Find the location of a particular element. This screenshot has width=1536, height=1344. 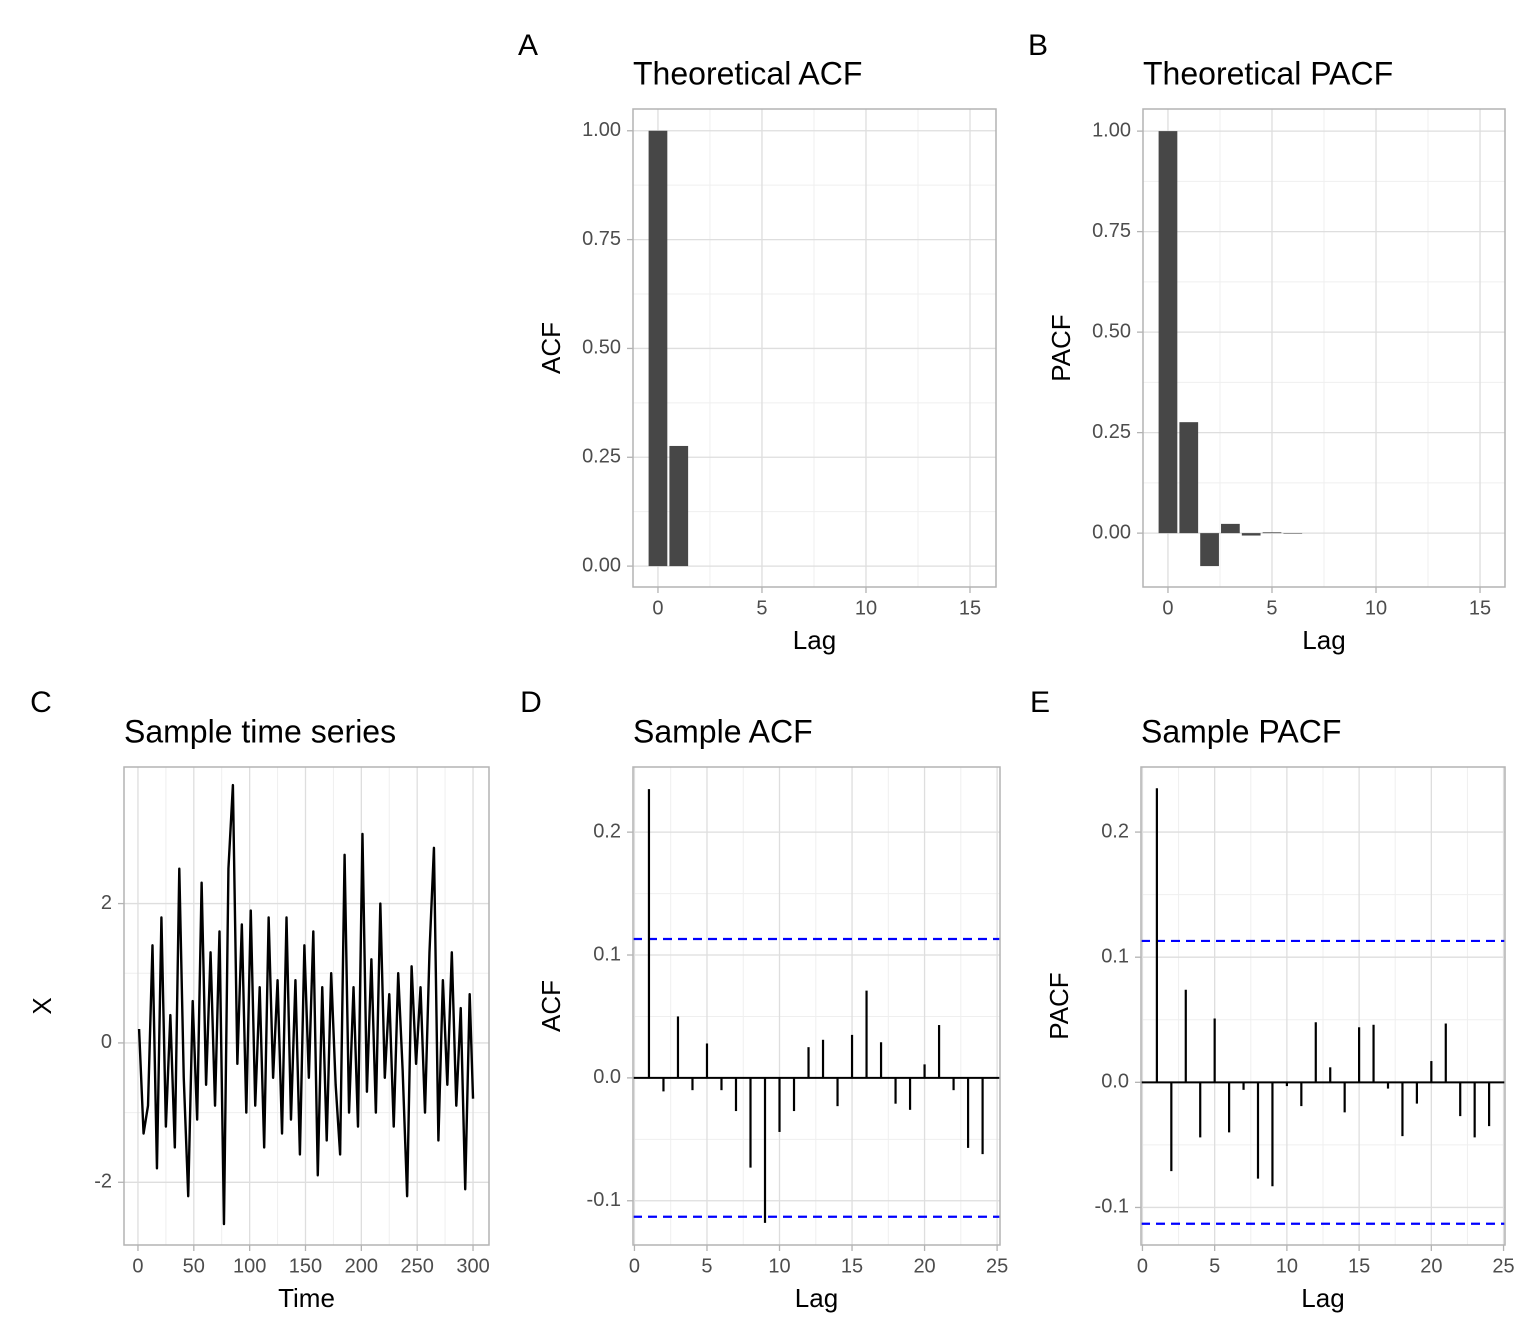

chart-title: Sample PACF is located at coordinates (1241, 731).